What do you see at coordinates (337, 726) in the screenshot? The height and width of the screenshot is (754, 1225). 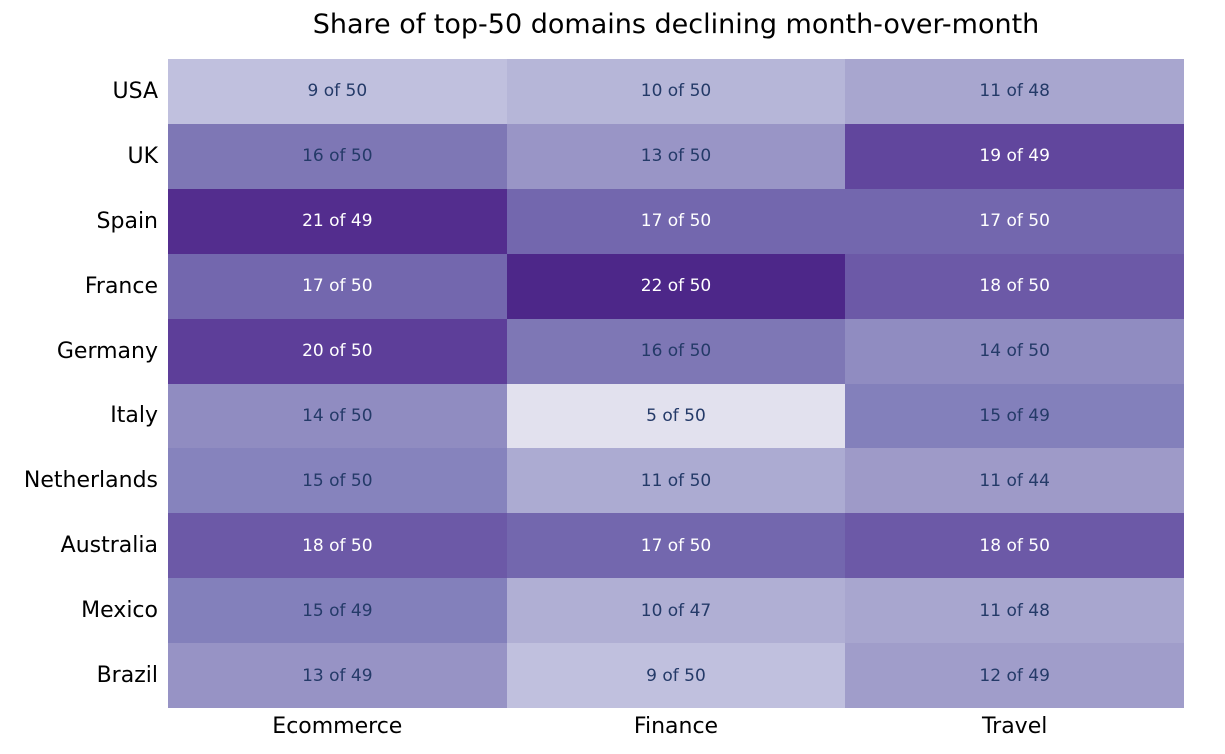 I see `x-tick-label-ecommerce: Ecommerce` at bounding box center [337, 726].